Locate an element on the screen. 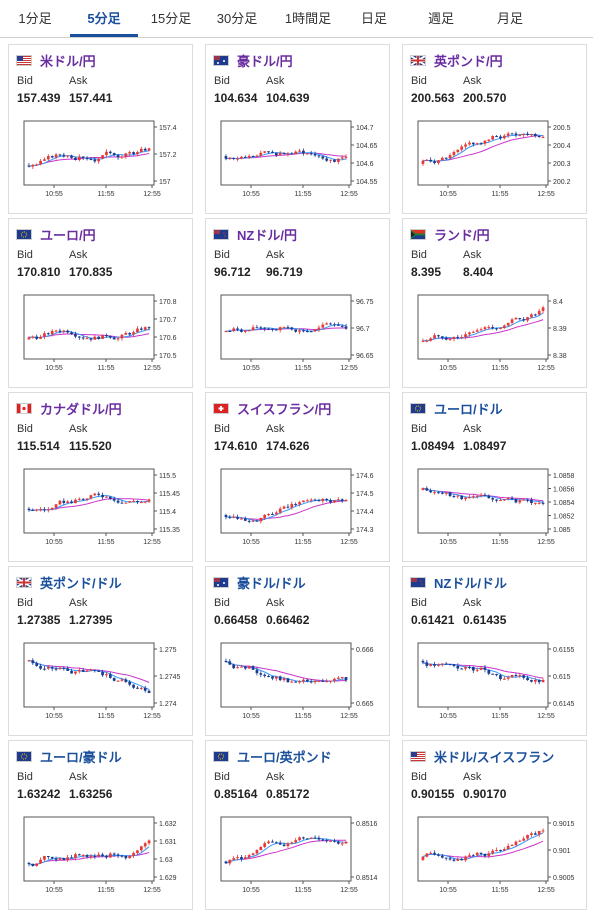 This screenshot has width=593, height=916. pair-name: 米ドル/スイスフラン is located at coordinates (494, 757).